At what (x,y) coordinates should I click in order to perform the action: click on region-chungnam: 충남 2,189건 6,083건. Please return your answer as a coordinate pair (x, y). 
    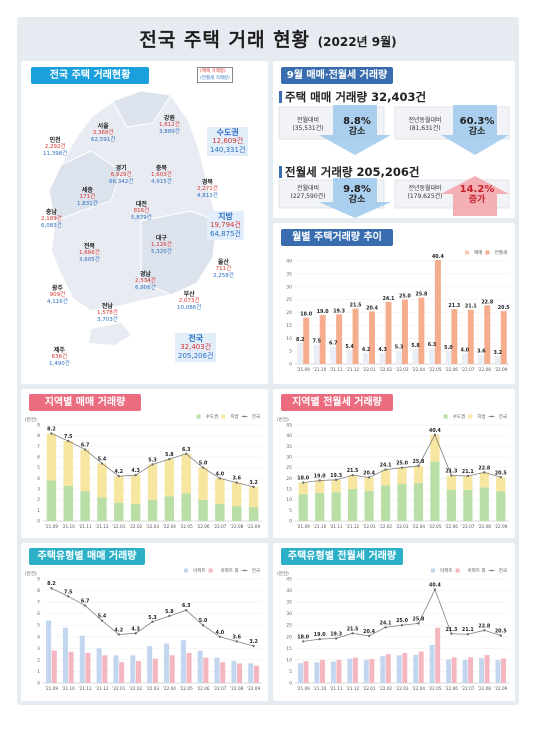
    Looking at the image, I should click on (51, 219).